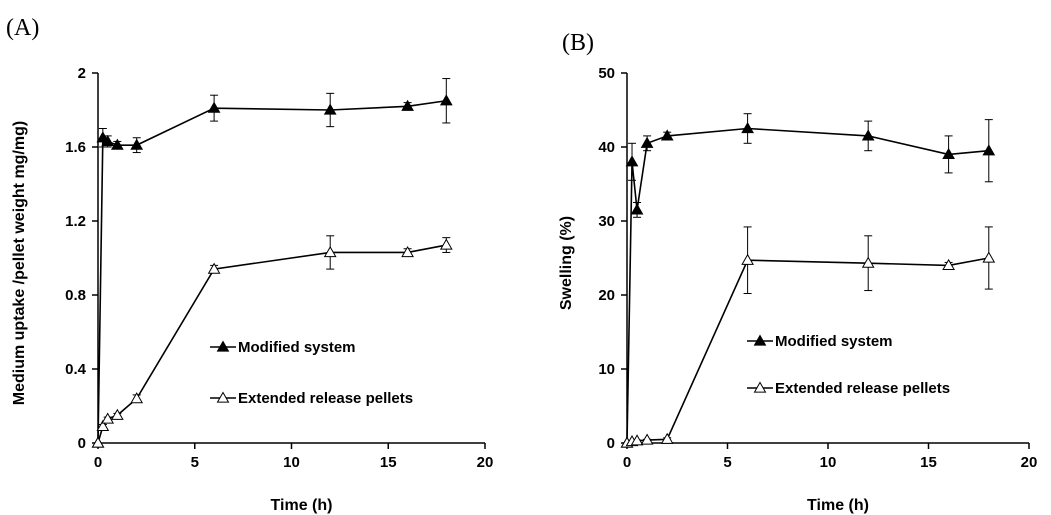 Image resolution: width=1051 pixels, height=515 pixels. I want to click on y-tick-label: 2, so click(82, 73).